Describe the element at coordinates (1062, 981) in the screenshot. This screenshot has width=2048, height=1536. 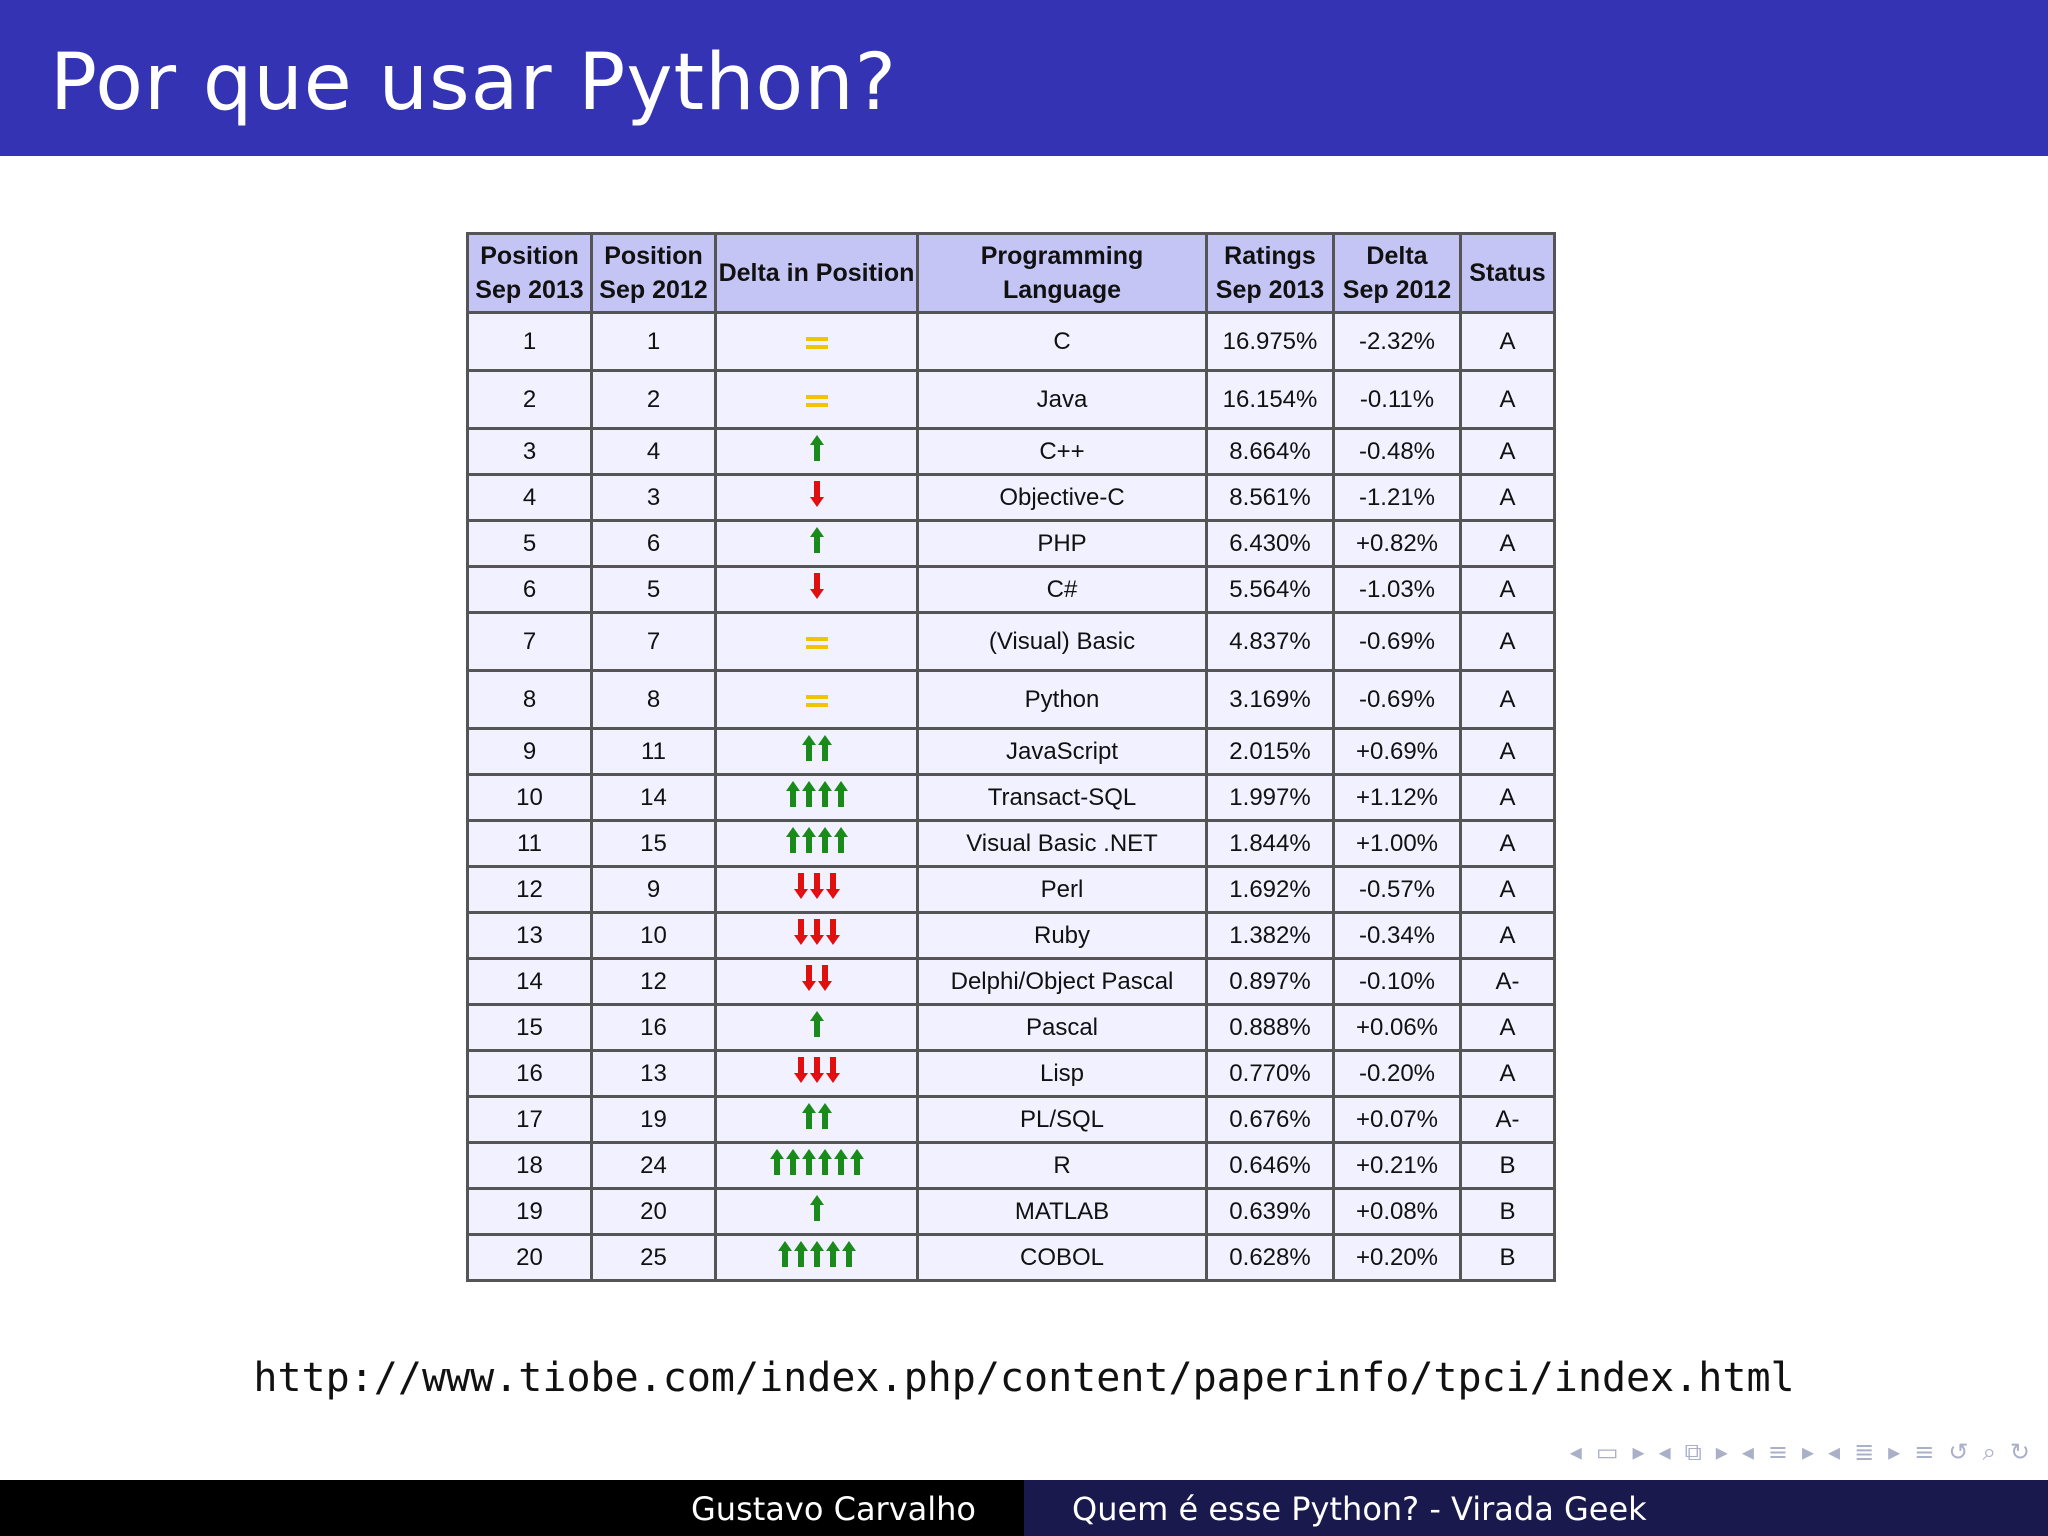
I see `language-cell: Delphi/Object Pascal` at that location.